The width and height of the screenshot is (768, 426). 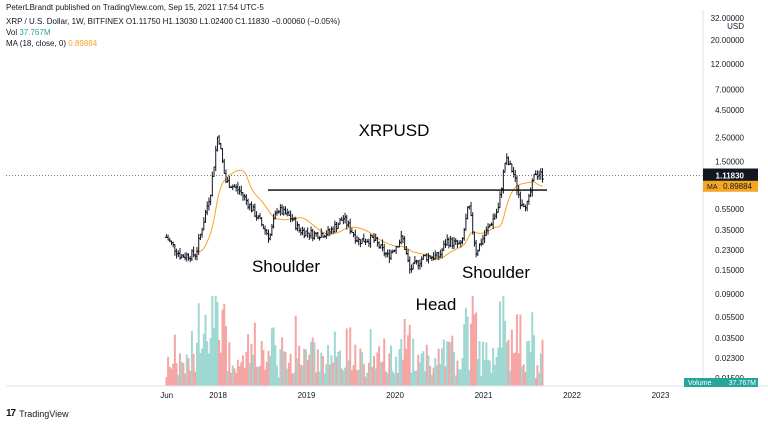 I want to click on tradingview-brand: 17 TradingView, so click(x=37, y=413).